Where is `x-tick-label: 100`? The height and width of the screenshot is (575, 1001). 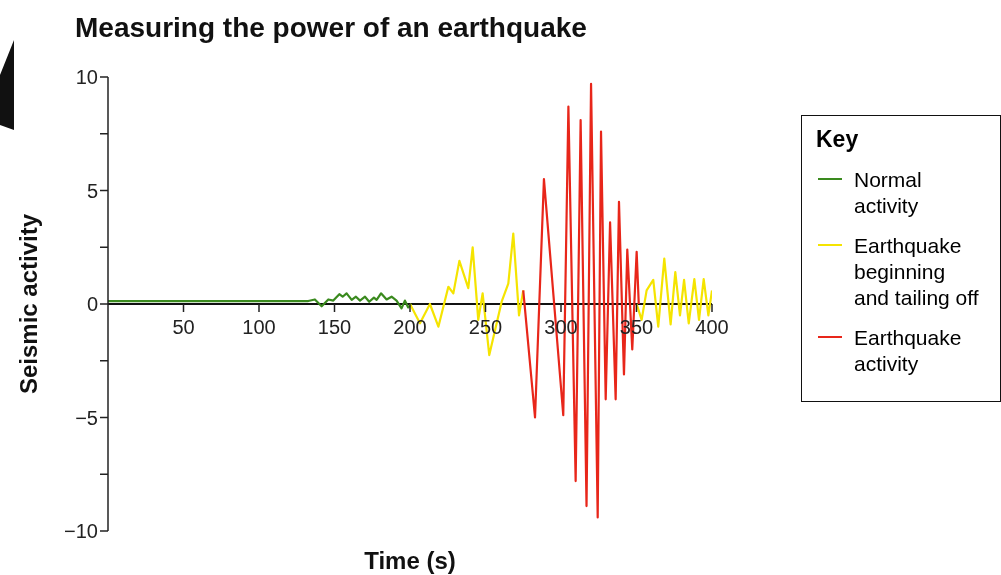 x-tick-label: 100 is located at coordinates (259, 327).